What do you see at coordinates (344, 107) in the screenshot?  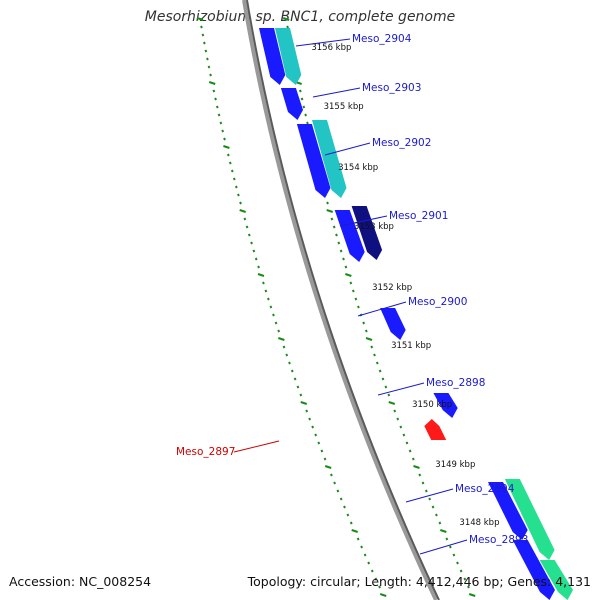 I see `scale-label-3155-kbp: 3155 kbp` at bounding box center [344, 107].